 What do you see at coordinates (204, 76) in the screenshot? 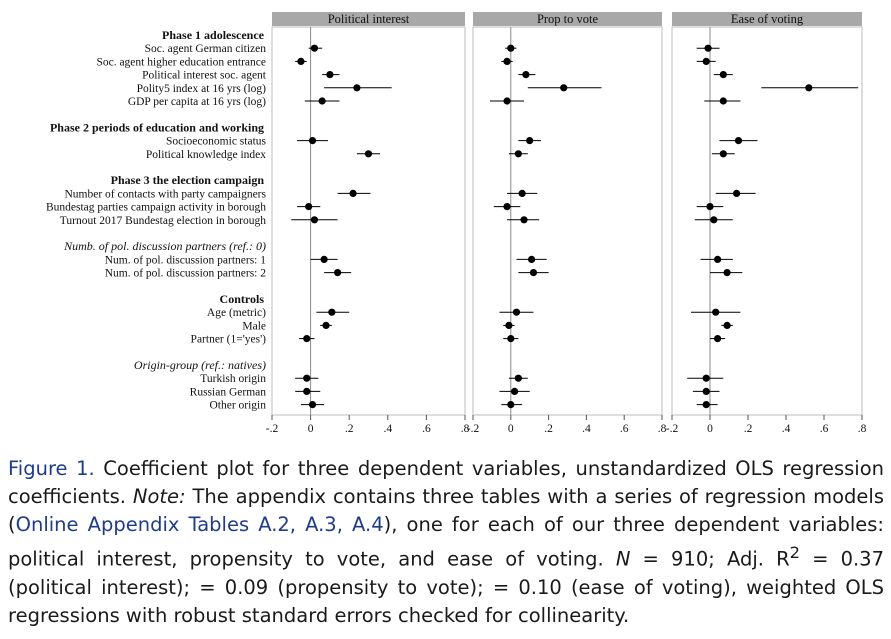
I see `row-label: Political interest soc. agent` at bounding box center [204, 76].